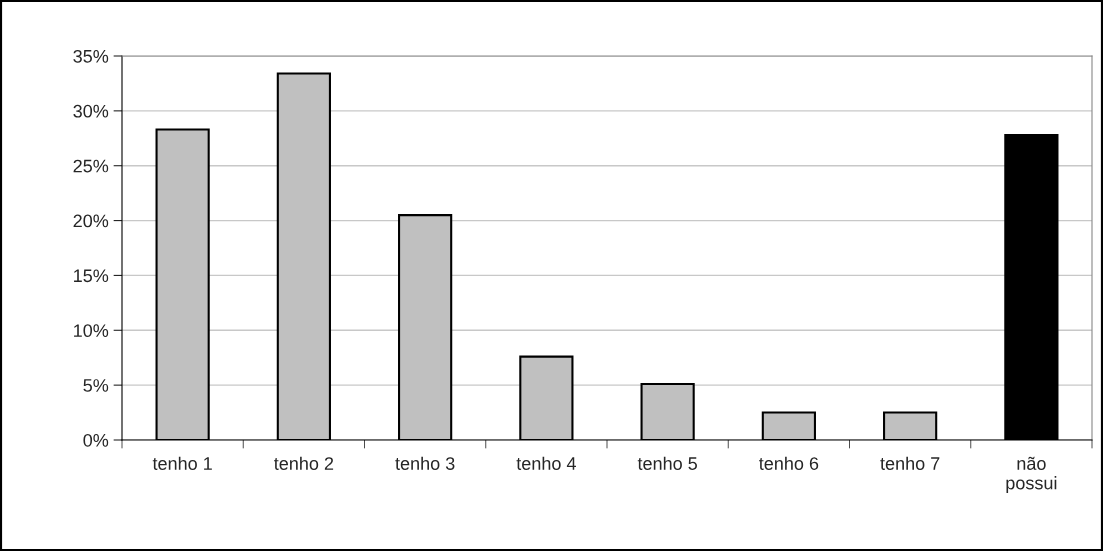 This screenshot has height=551, width=1103. Describe the element at coordinates (91, 166) in the screenshot. I see `y-tick-label: 25%` at that location.